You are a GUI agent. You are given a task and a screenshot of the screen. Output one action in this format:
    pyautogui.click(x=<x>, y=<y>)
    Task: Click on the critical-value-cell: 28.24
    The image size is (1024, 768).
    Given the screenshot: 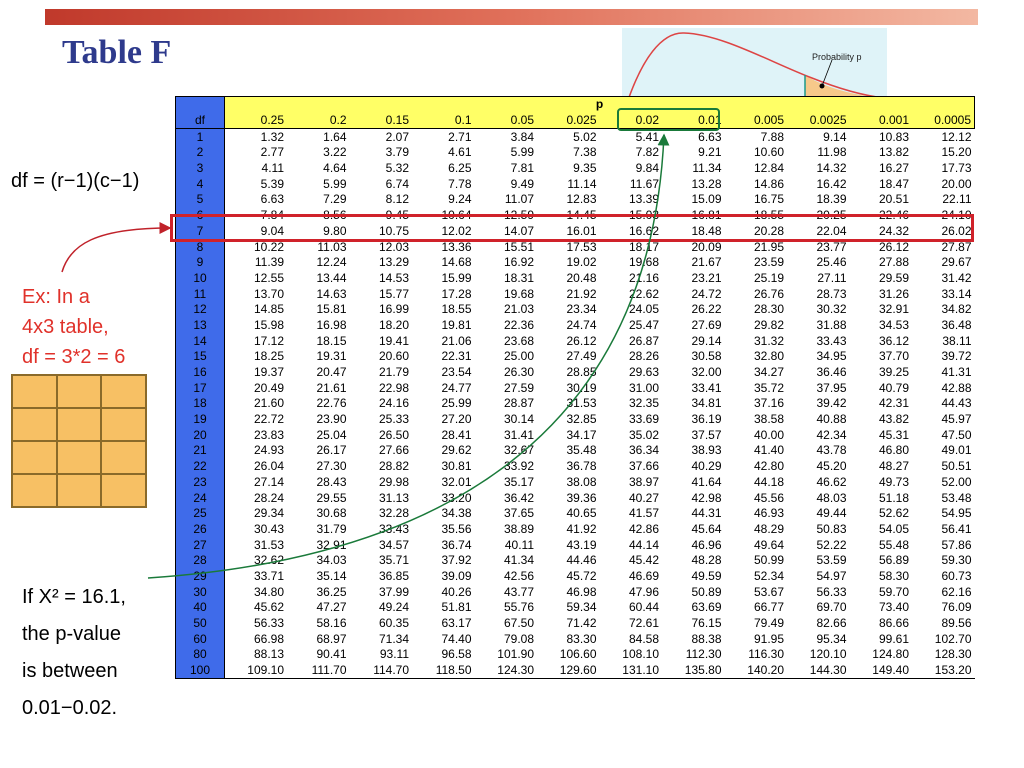 What is the action you would take?
    pyautogui.click(x=268, y=497)
    